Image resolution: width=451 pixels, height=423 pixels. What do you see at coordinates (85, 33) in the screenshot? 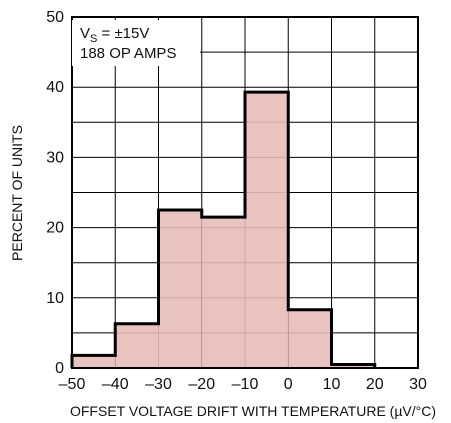
I see `vs-main: V` at bounding box center [85, 33].